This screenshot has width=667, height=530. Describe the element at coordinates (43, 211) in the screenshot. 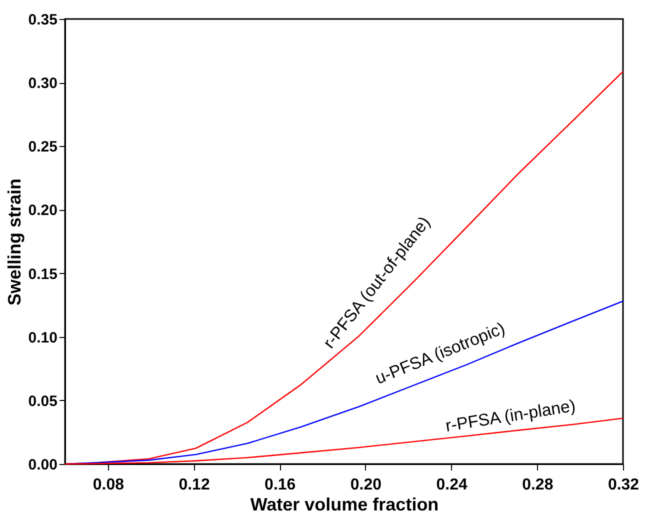

I see `y-tick-label: 0.20` at that location.